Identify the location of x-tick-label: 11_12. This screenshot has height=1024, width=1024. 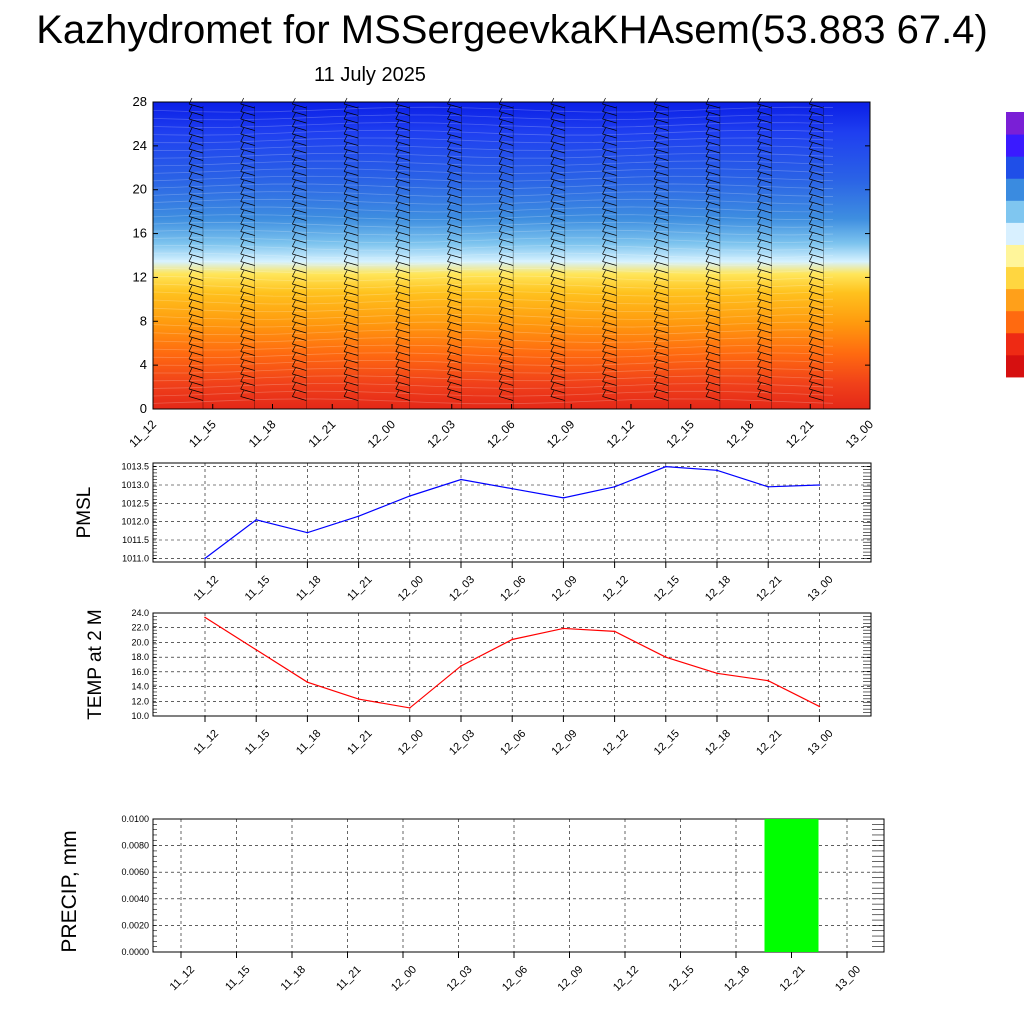
(207, 743).